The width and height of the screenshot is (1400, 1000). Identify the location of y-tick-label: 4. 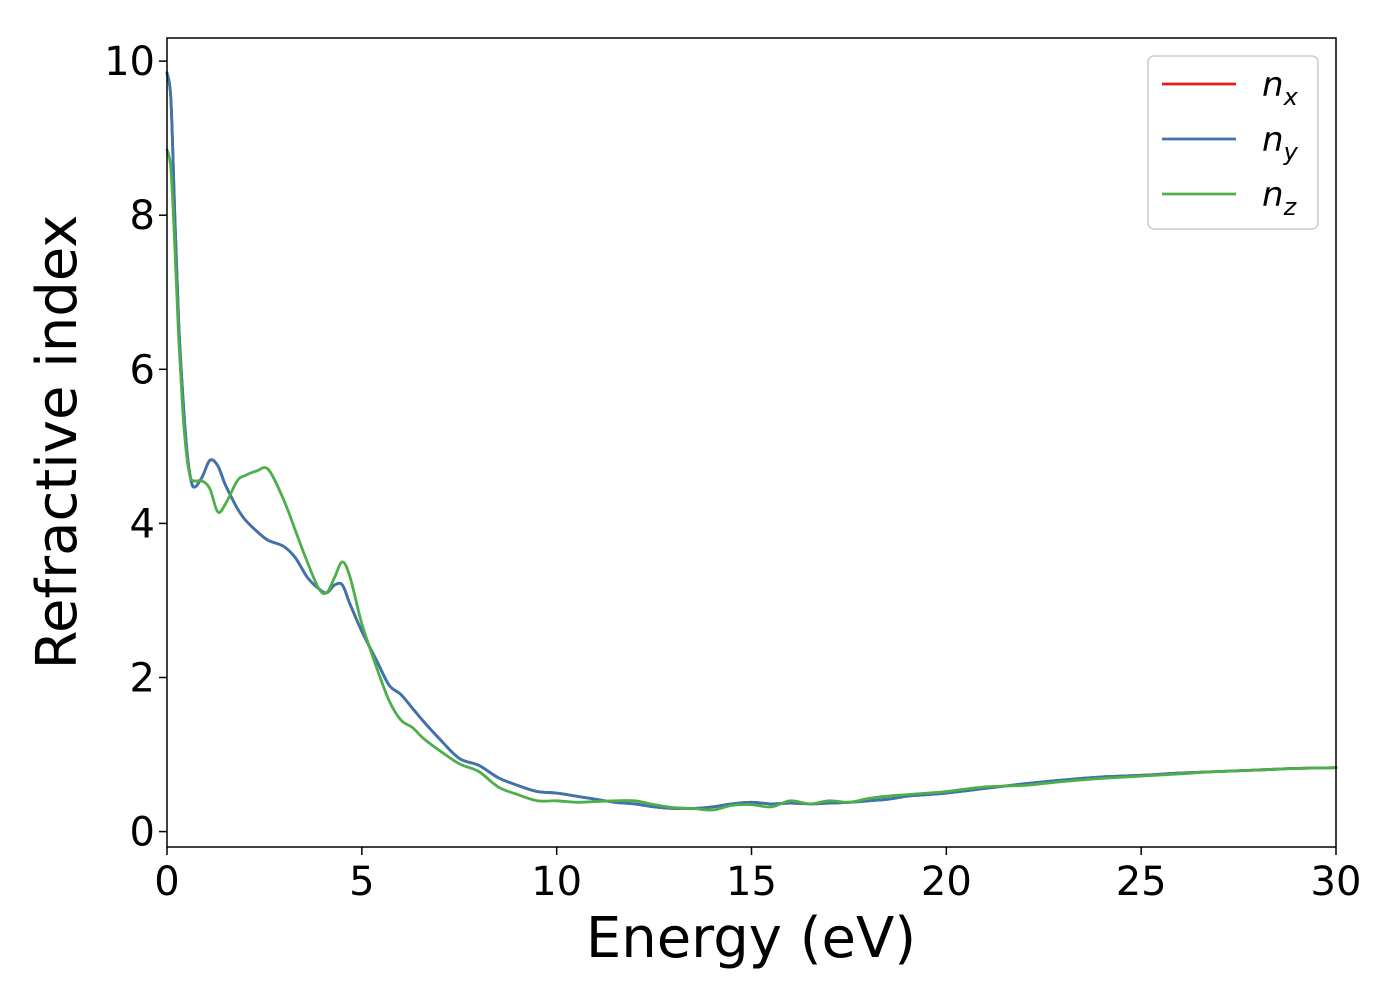
(142, 524).